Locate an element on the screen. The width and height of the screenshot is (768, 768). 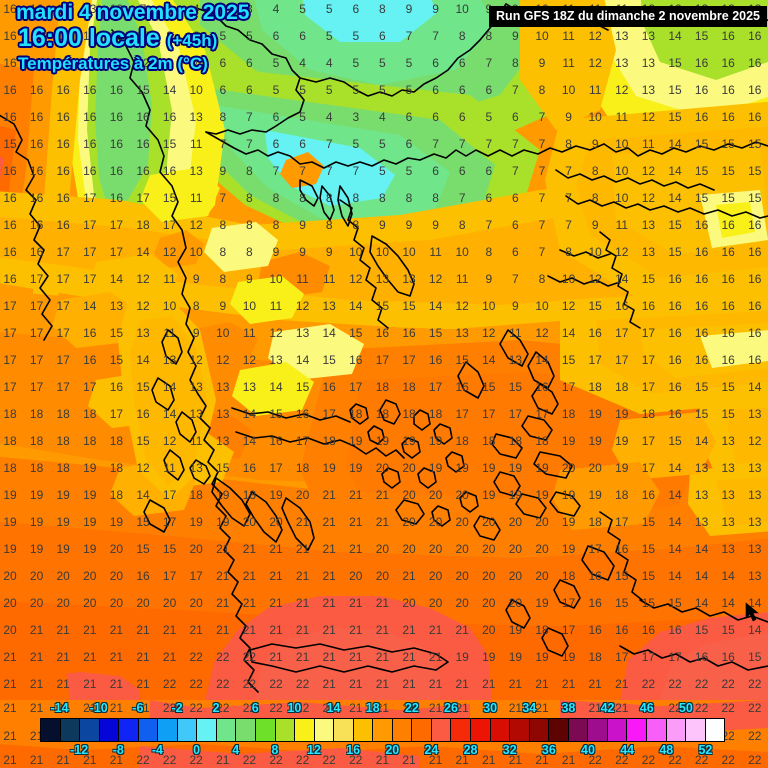
temperature-value: 22 is located at coordinates (276, 708).